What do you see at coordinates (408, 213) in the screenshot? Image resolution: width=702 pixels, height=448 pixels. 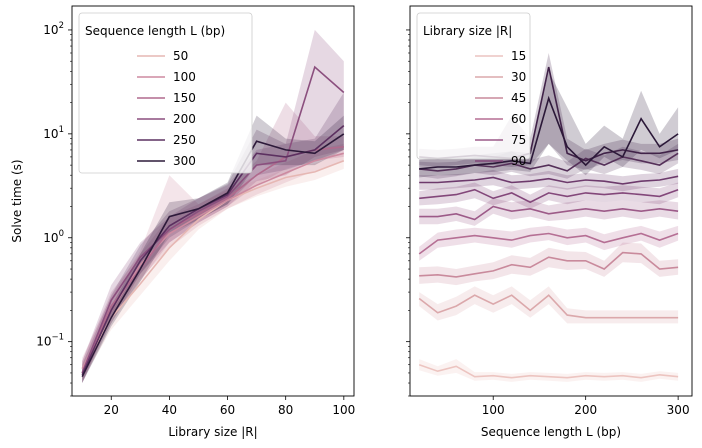 I see `right-y-ticks` at bounding box center [408, 213].